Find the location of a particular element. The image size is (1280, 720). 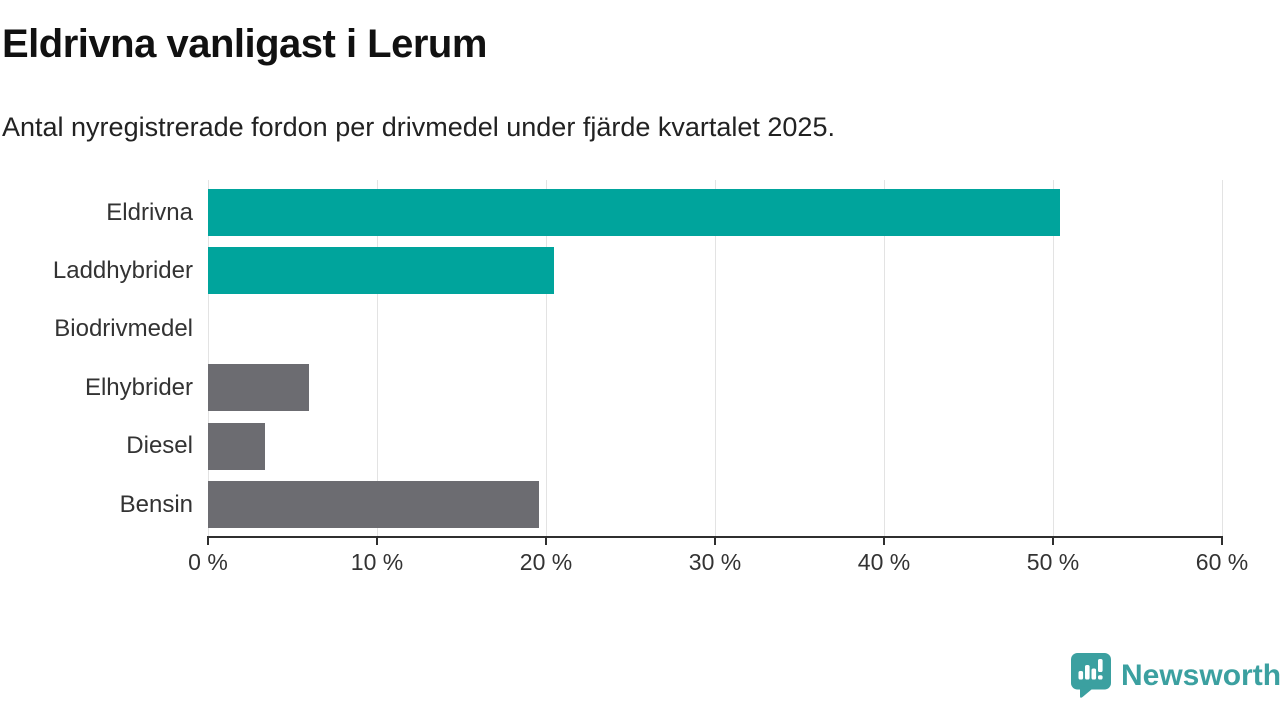

newsworthy-logo-icon is located at coordinates (1091, 675).